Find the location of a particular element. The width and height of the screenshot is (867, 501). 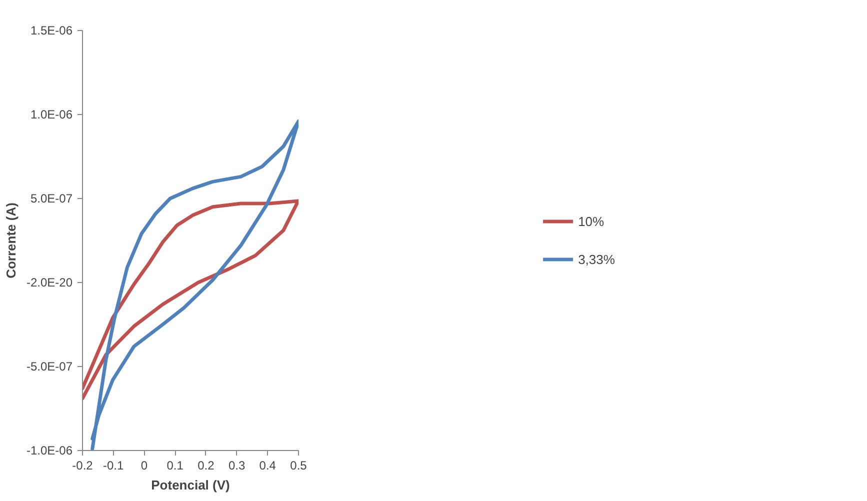

y-tick-label: 5.0E-07 is located at coordinates (51, 199).